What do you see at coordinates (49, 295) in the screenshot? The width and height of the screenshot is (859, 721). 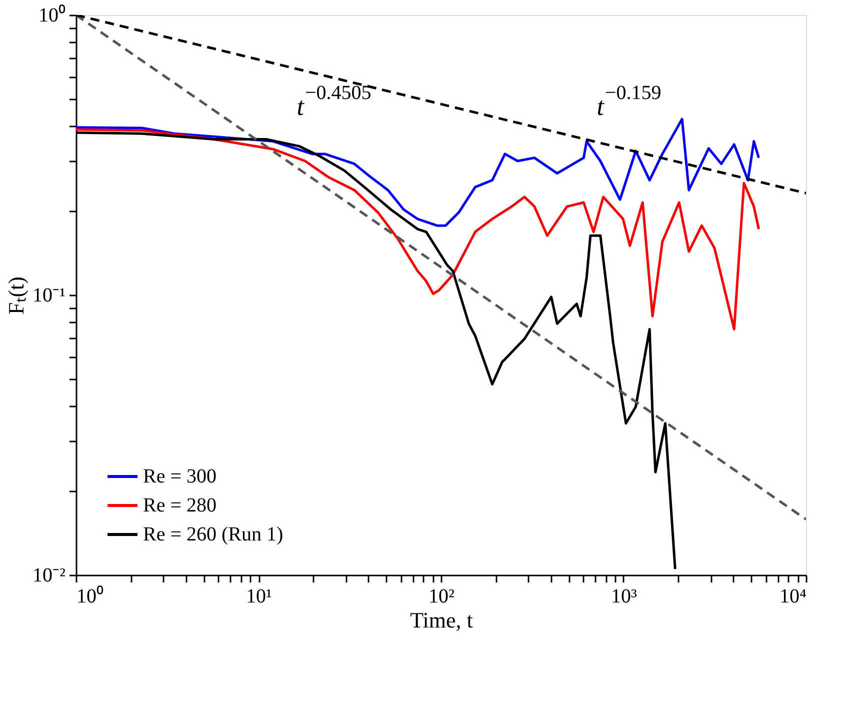 I see `y-tick-label: 10⁻¹` at bounding box center [49, 295].